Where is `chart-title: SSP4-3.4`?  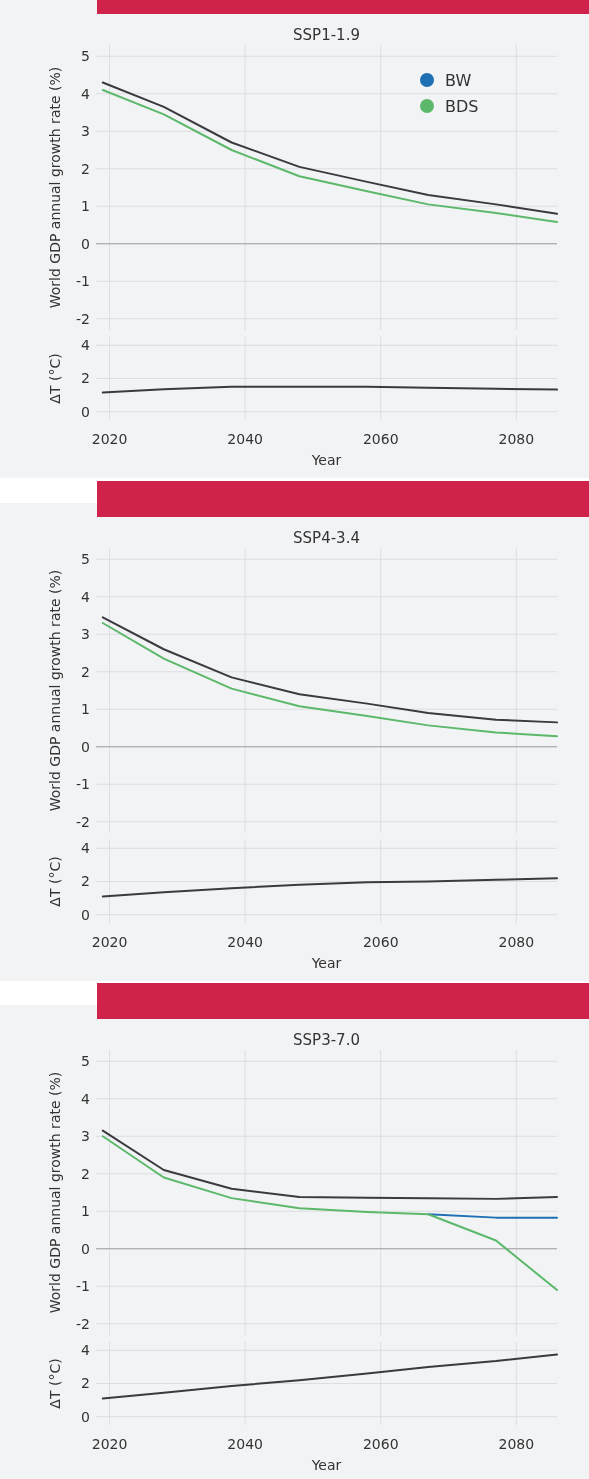 chart-title: SSP4-3.4 is located at coordinates (326, 538).